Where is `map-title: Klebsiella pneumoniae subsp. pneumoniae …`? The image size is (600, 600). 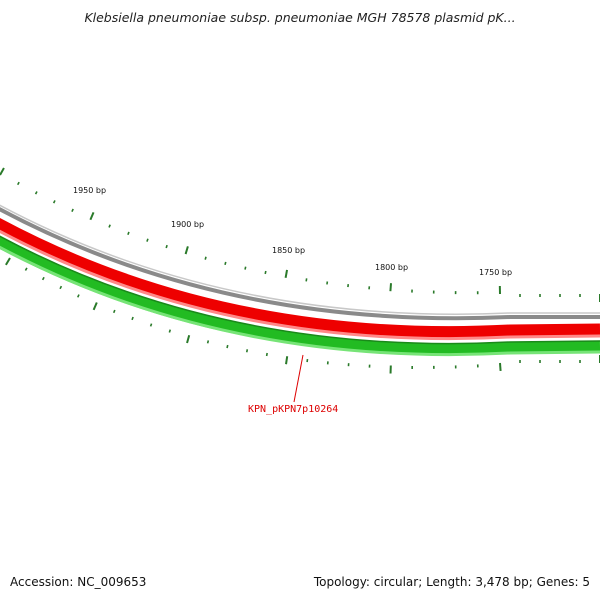
map-title: Klebsiella pneumoniae subsp. pneumoniae … is located at coordinates (300, 17).